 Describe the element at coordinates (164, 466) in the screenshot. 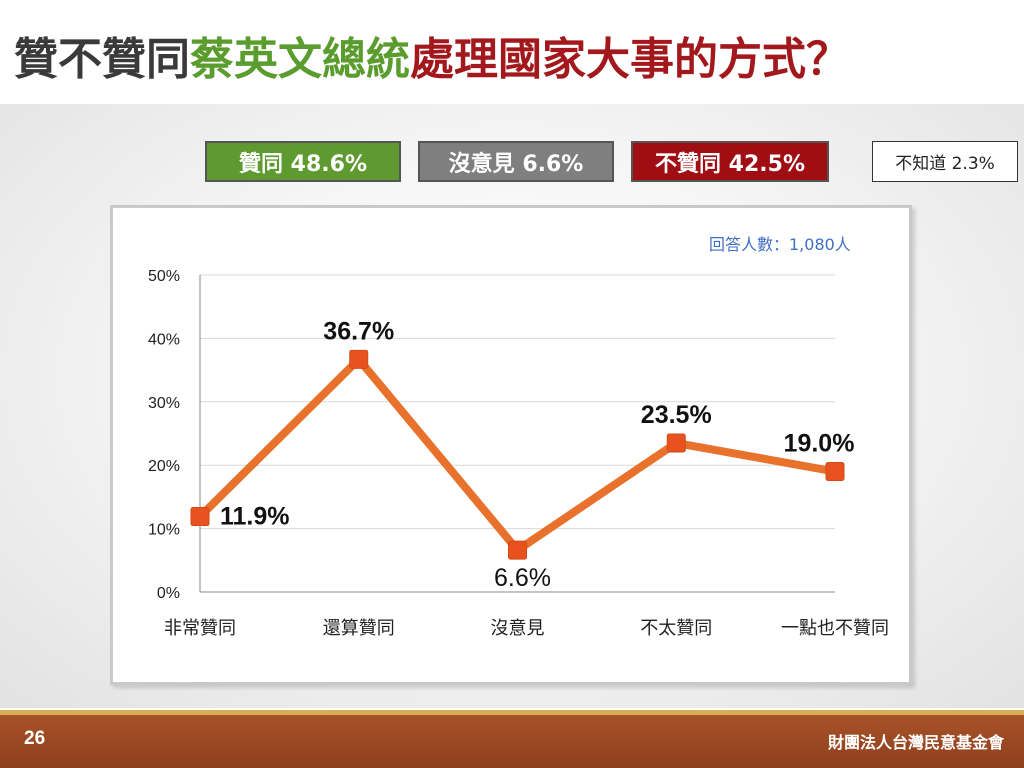

I see `y-tick-label: 20%` at that location.